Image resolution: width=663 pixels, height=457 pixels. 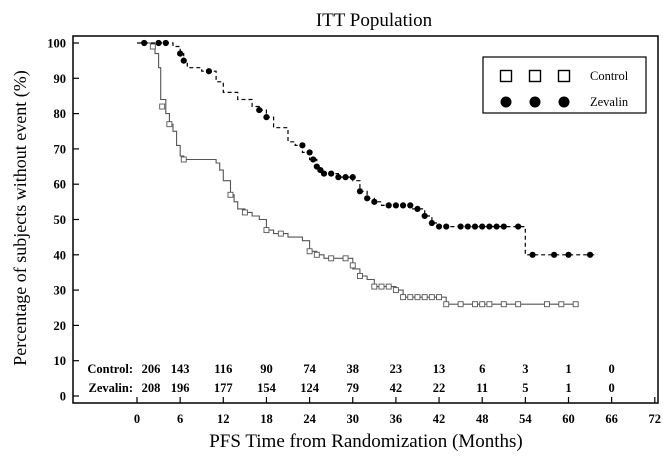 I want to click on x-tick-label: 36, so click(x=396, y=419).